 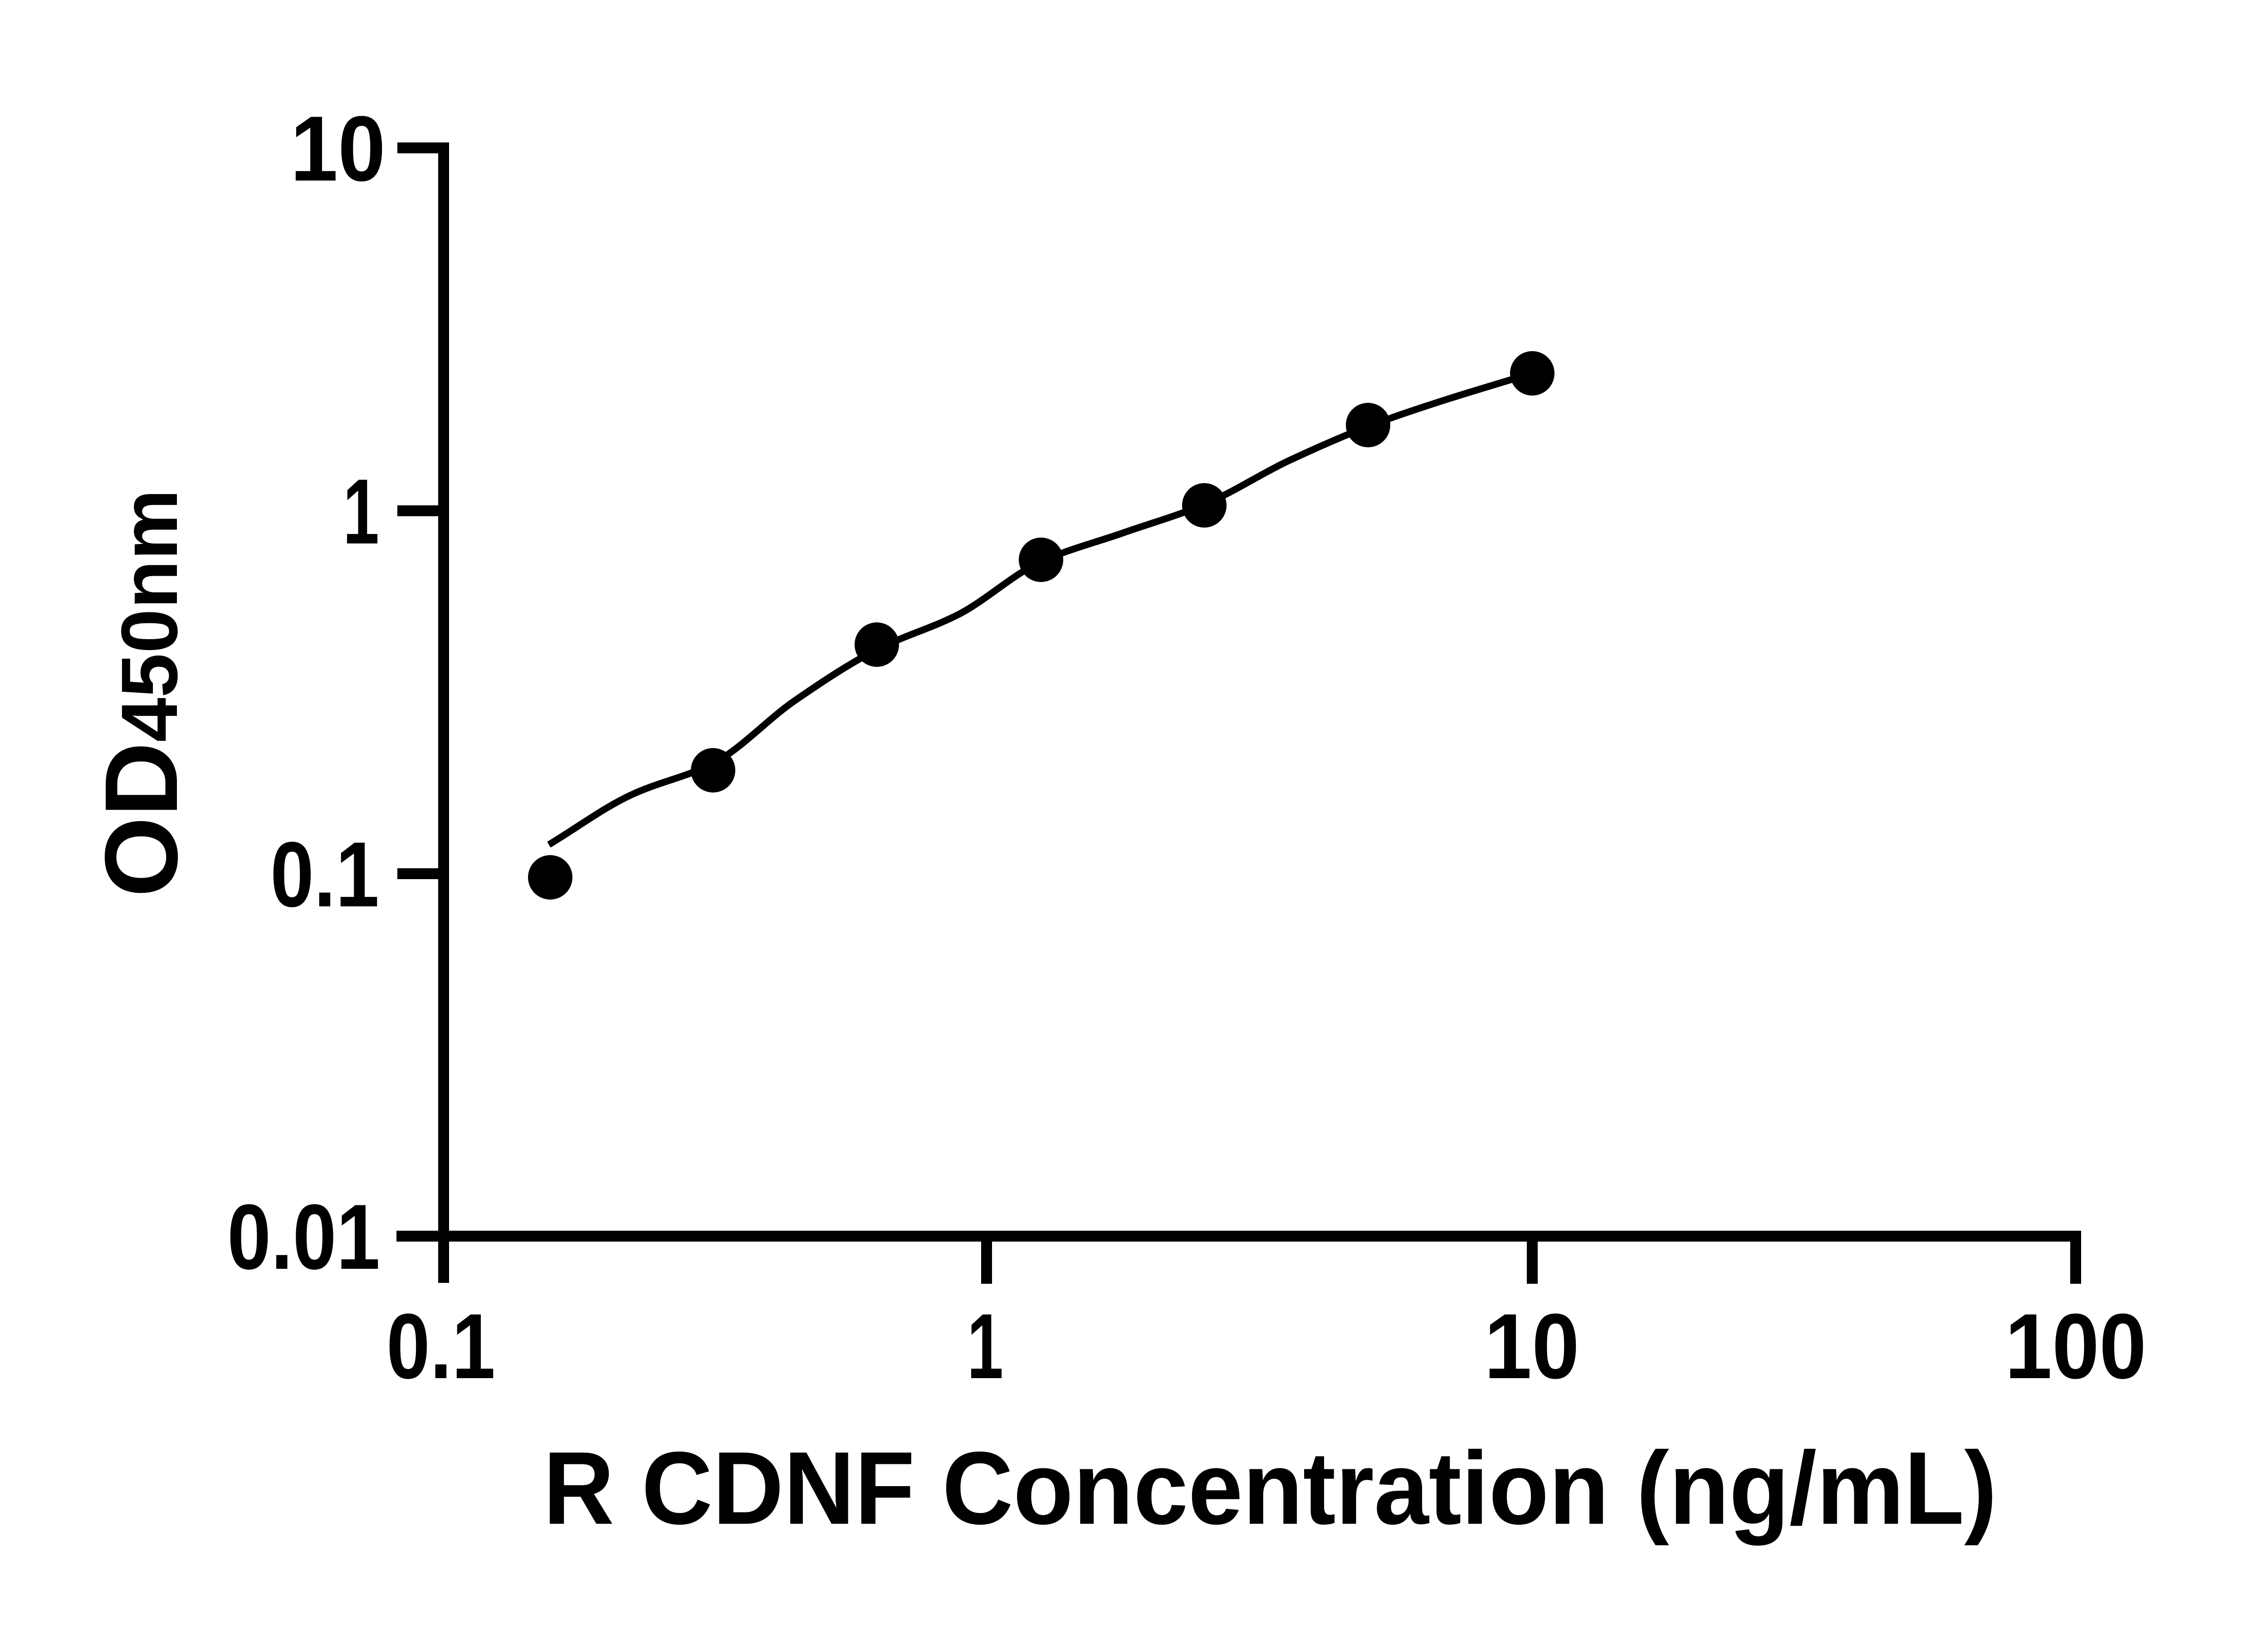 What do you see at coordinates (304, 1237) in the screenshot?
I see `svg-text: 0.01` at bounding box center [304, 1237].